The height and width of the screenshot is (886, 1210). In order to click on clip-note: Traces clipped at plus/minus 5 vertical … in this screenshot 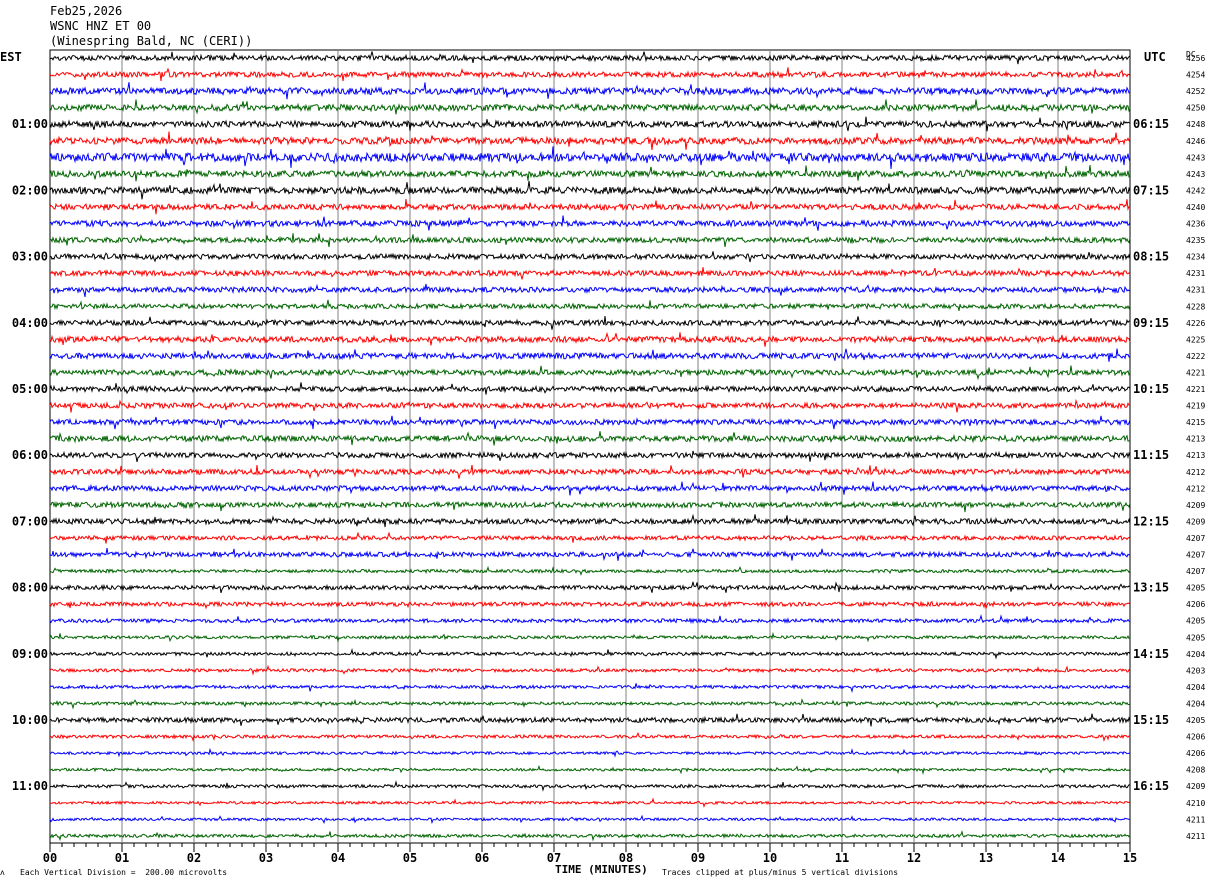, I will do `click(780, 872)`.